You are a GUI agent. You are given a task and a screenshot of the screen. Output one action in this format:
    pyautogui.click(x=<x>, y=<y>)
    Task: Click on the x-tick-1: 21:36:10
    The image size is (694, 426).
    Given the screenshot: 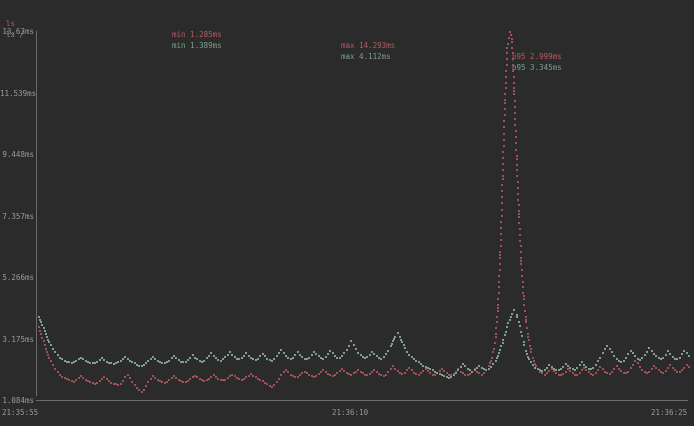 What is the action you would take?
    pyautogui.click(x=350, y=412)
    